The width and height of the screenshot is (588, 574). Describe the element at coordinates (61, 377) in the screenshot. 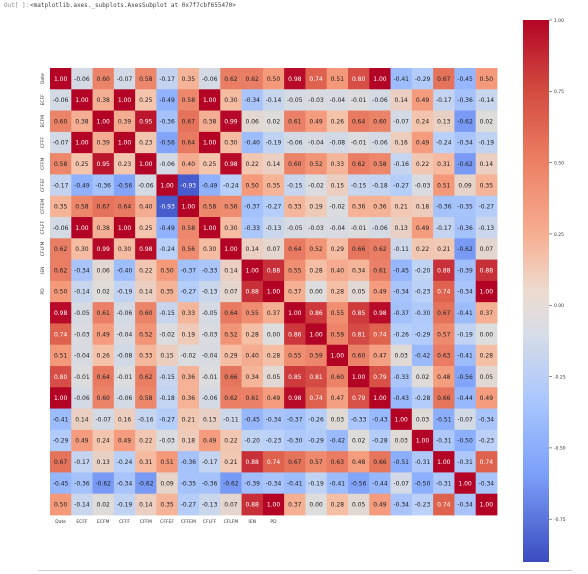

I see `cell-value-label: 0.80` at that location.